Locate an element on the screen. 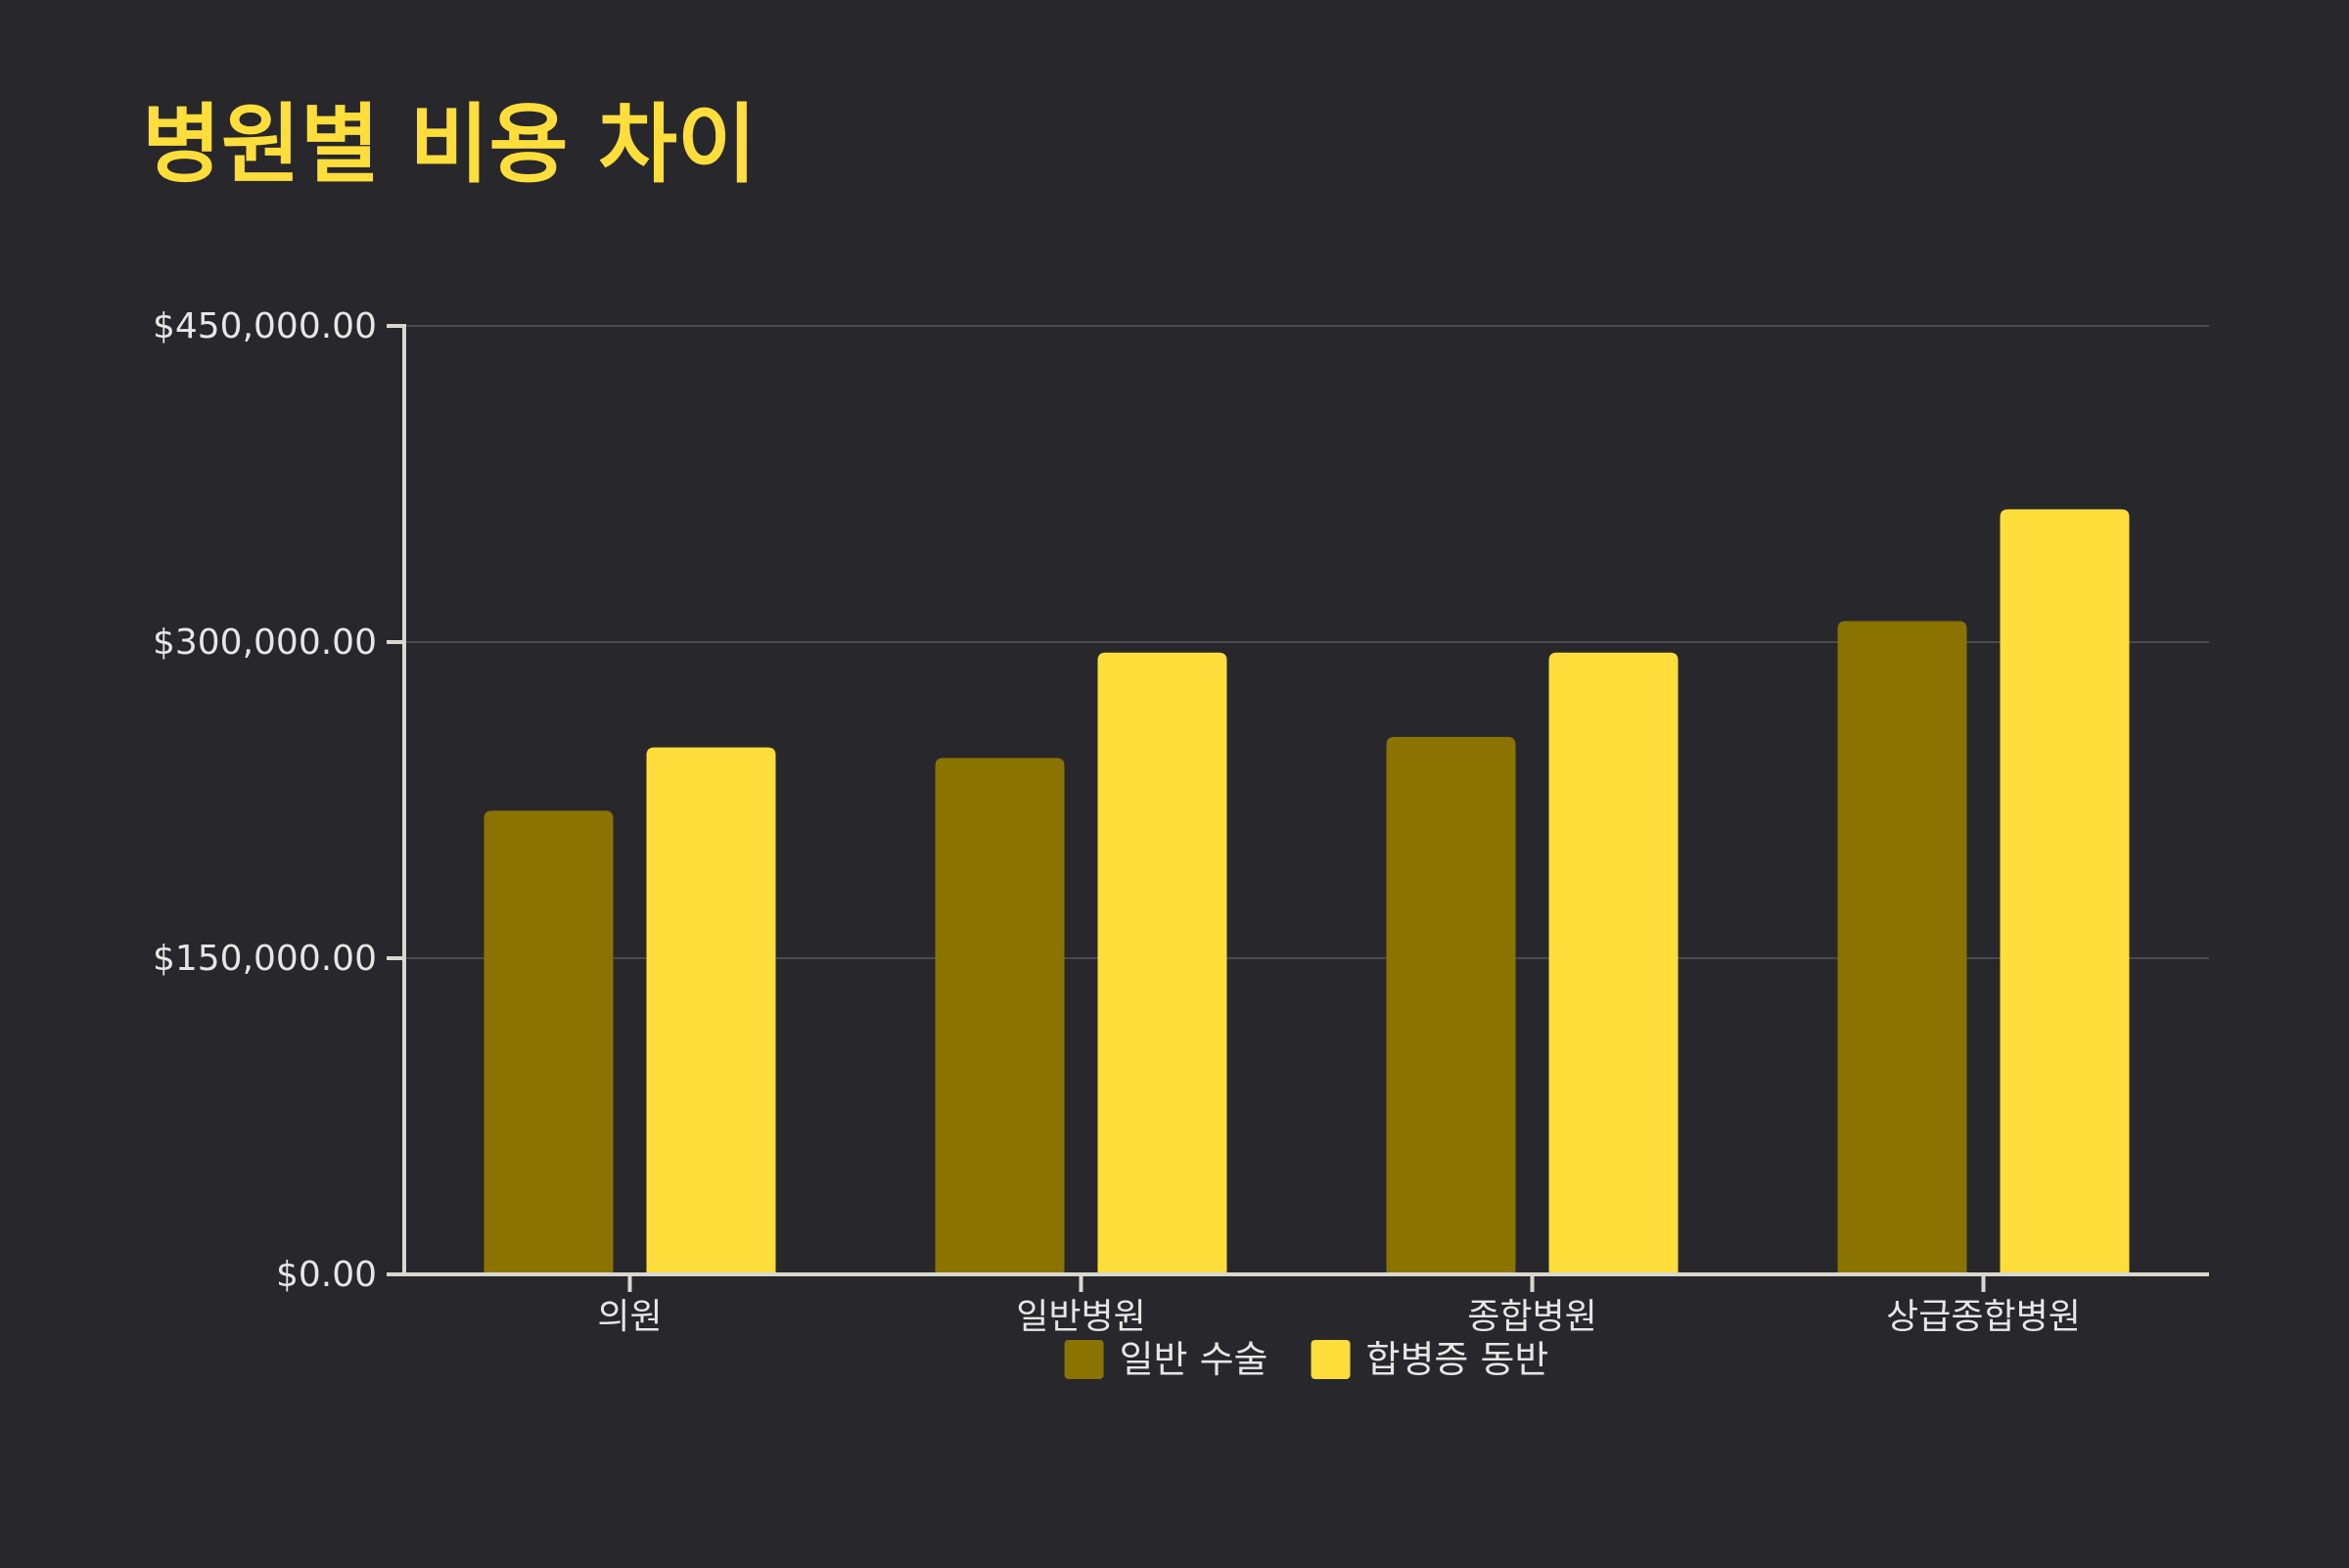  y-tick-label: $450,000.00 is located at coordinates (265, 326).